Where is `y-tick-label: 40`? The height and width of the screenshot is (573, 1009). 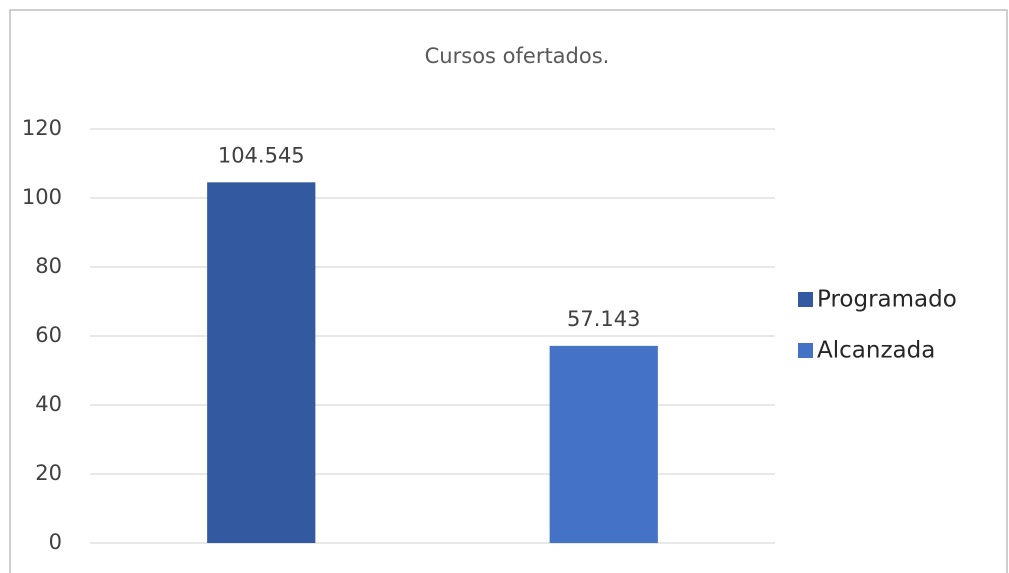
y-tick-label: 40 is located at coordinates (48, 404).